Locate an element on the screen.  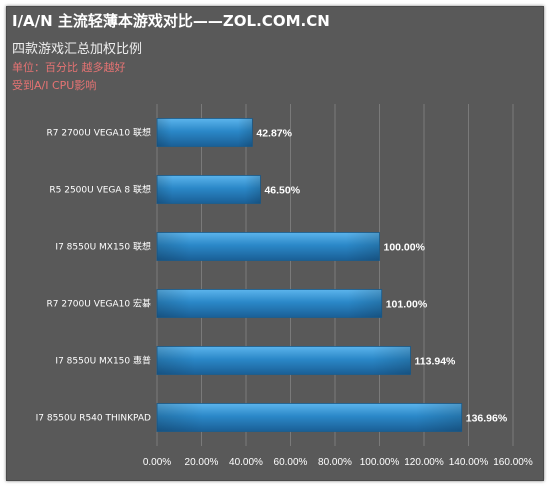
x-tick-label: 0.00% is located at coordinates (157, 462).